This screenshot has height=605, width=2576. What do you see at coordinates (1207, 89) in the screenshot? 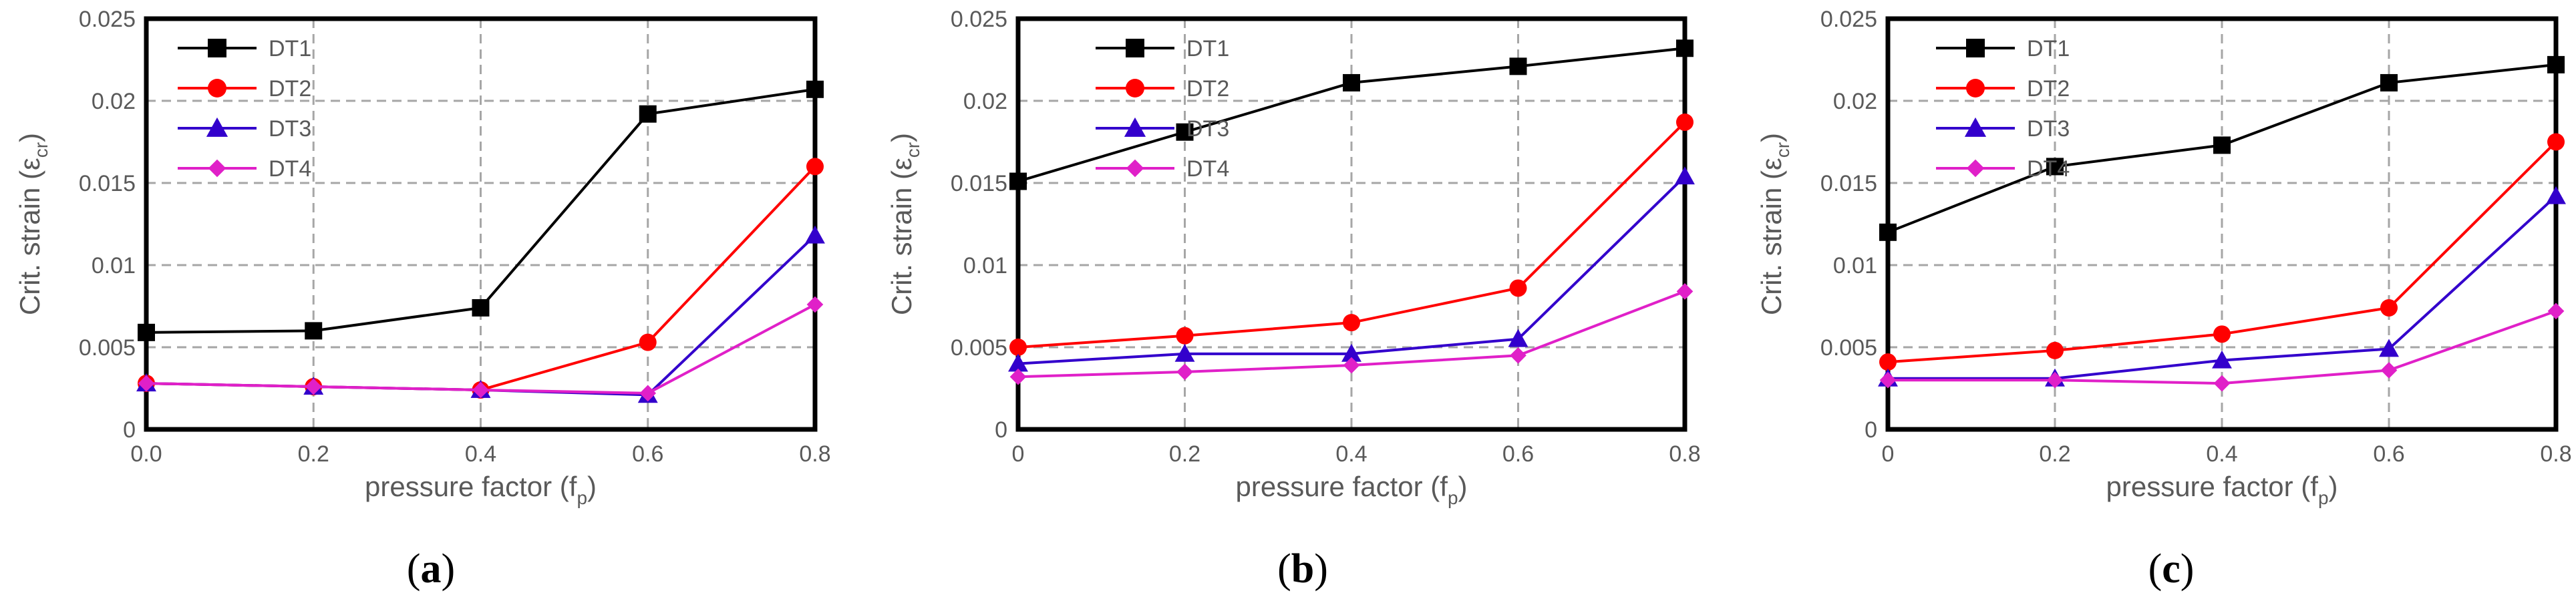
I see `legend-label: DT2` at bounding box center [1207, 89].